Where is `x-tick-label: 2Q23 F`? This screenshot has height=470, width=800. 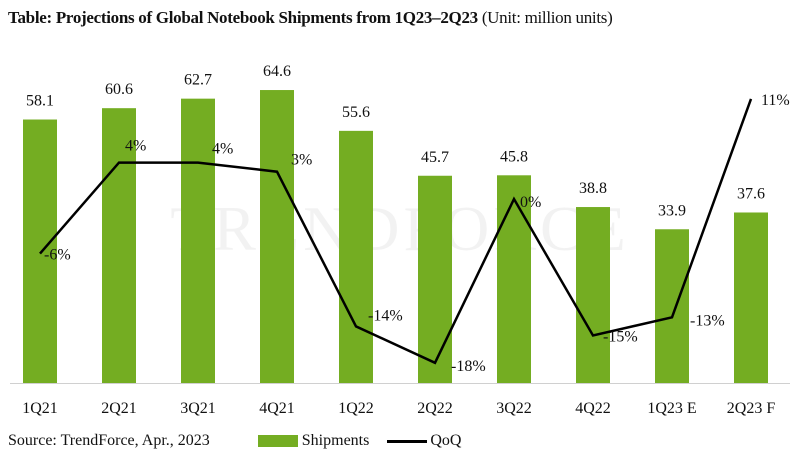 x-tick-label: 2Q23 F is located at coordinates (751, 408).